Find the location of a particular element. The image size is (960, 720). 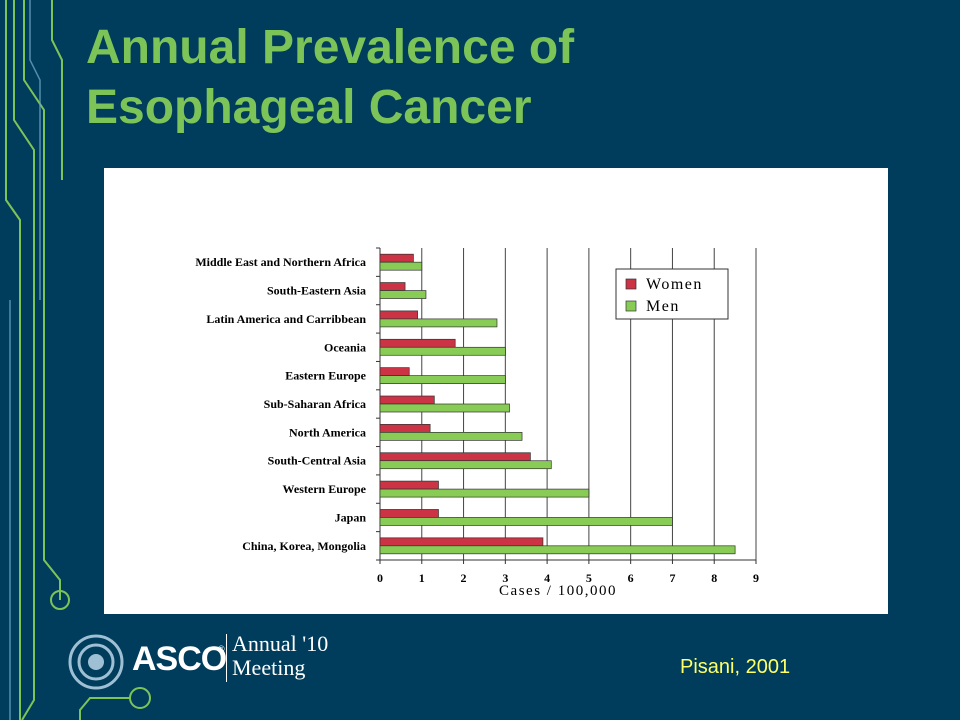

legend-swatch-women is located at coordinates (631, 284).